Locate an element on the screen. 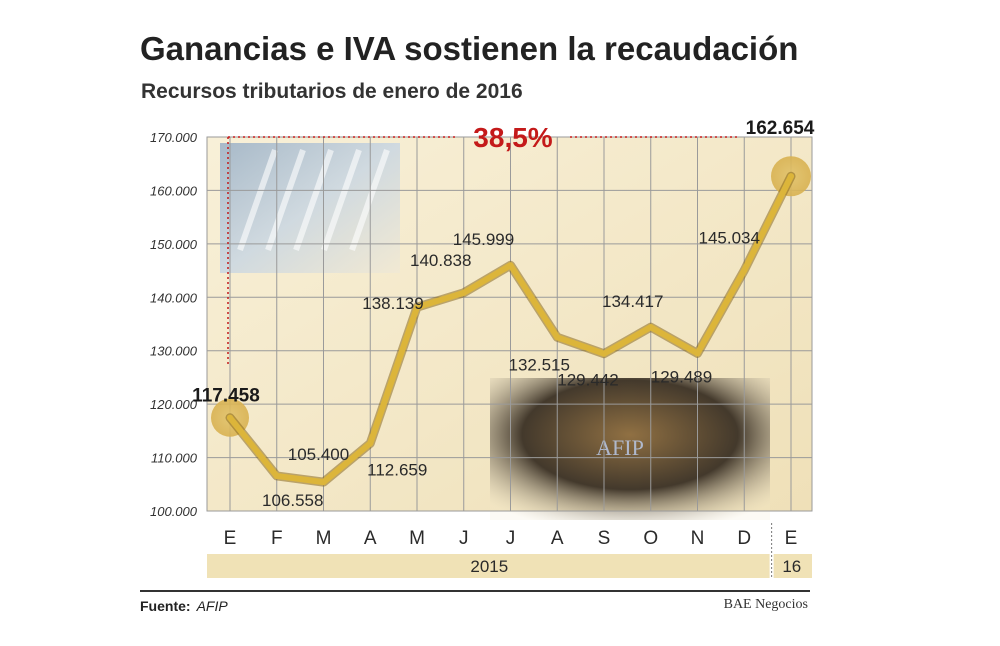 The height and width of the screenshot is (646, 1000). month-band is located at coordinates (509, 535).